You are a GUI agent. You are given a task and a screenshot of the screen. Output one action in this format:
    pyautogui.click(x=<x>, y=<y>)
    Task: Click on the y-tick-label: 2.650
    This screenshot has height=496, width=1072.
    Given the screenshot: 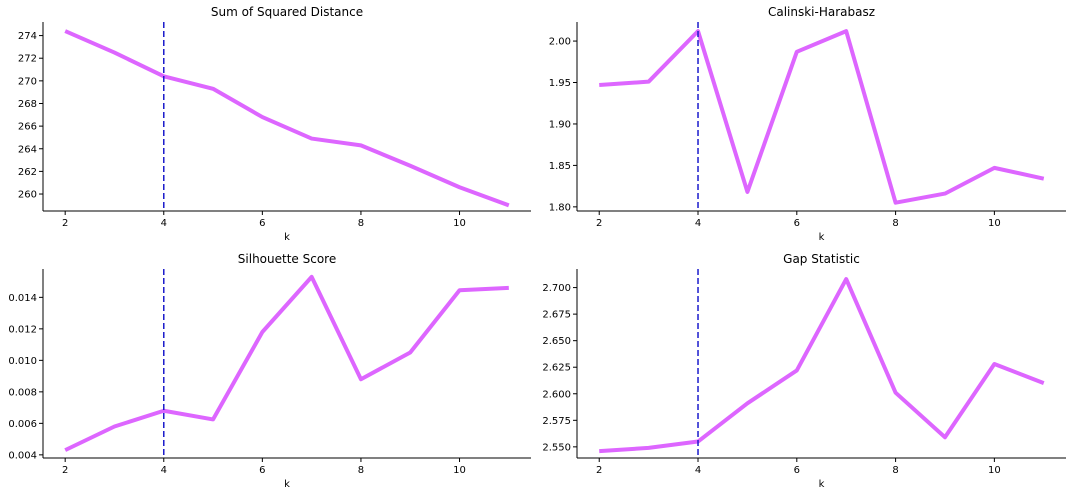 What is the action you would take?
    pyautogui.click(x=556, y=341)
    